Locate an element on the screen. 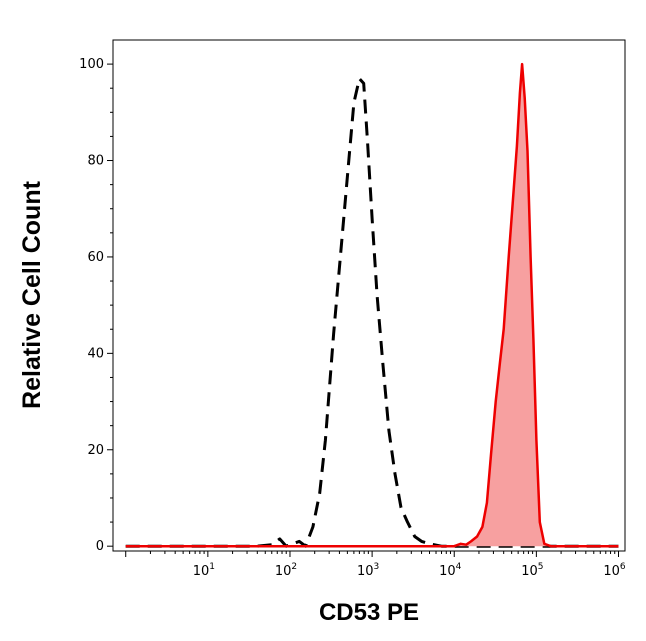  y-tick-label: 100 is located at coordinates (91, 64).